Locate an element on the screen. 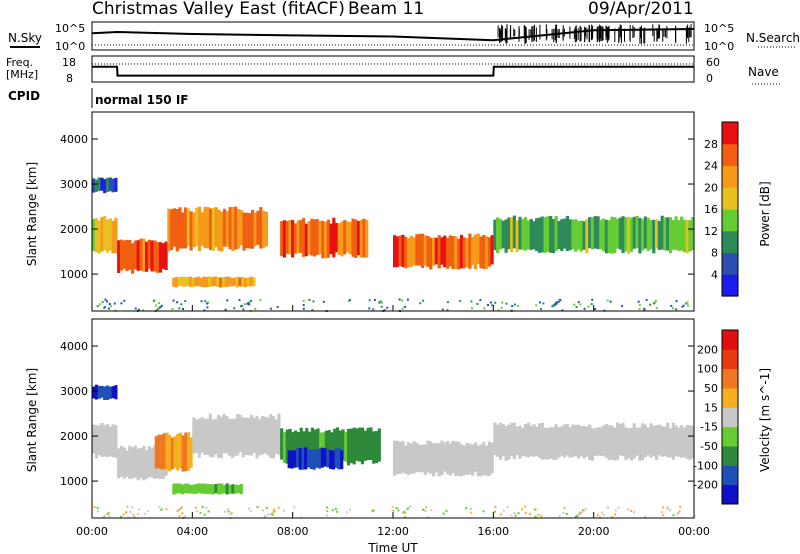 This screenshot has width=800, height=554. colorbar-tick-label: -100 is located at coordinates (705, 465).